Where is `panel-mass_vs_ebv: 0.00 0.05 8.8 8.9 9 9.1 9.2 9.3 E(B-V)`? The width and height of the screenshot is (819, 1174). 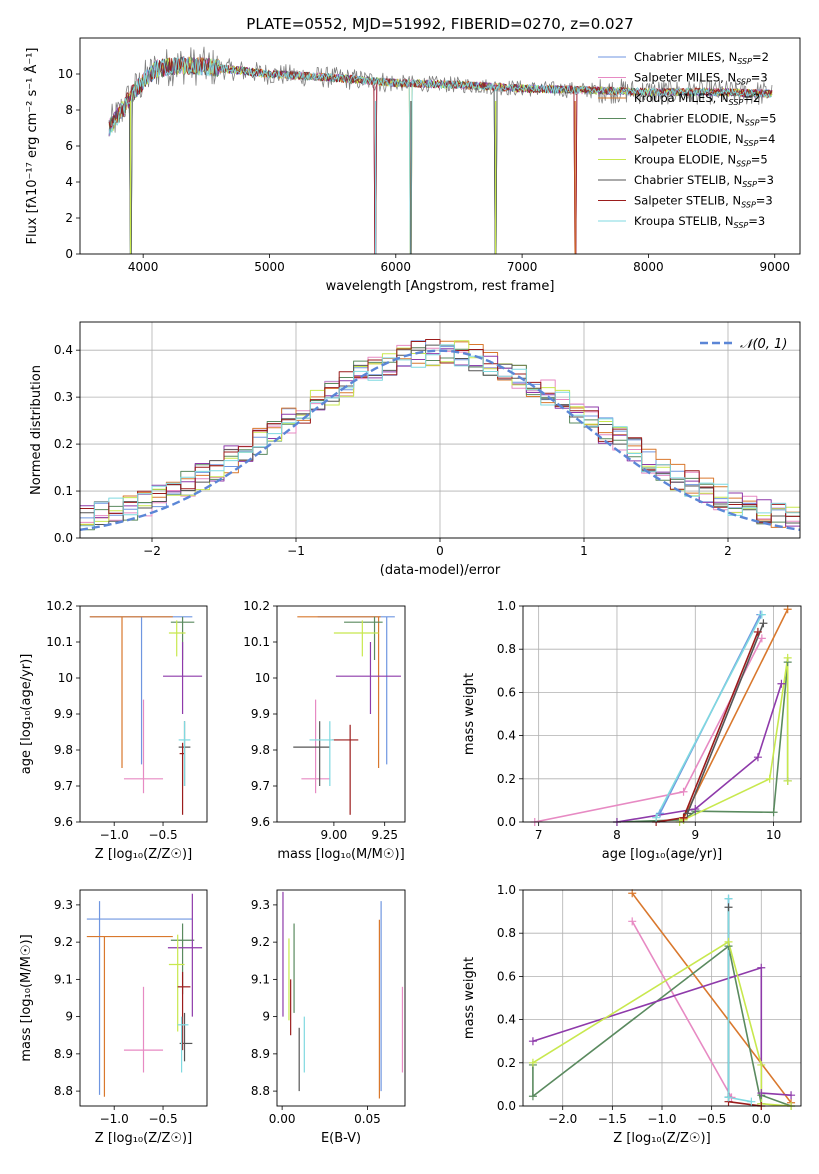 panel-mass_vs_ebv: 0.00 0.05 8.8 8.9 9 9.1 9.2 9.3 E(B-V) is located at coordinates (328, 1017).